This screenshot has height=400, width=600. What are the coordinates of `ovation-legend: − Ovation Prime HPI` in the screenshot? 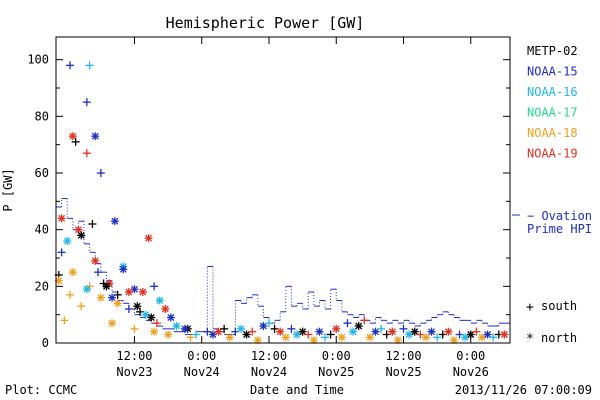 It's located at (552, 222).